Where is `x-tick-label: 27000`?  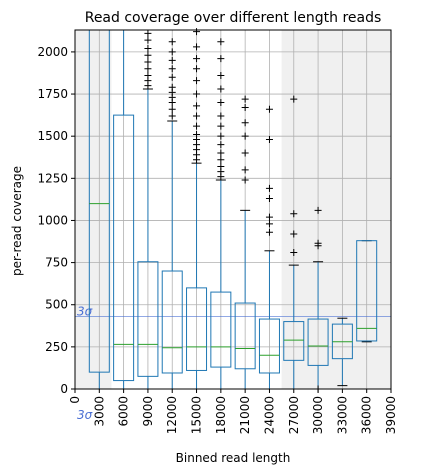 x-tick-label: 27000 is located at coordinates (294, 415).